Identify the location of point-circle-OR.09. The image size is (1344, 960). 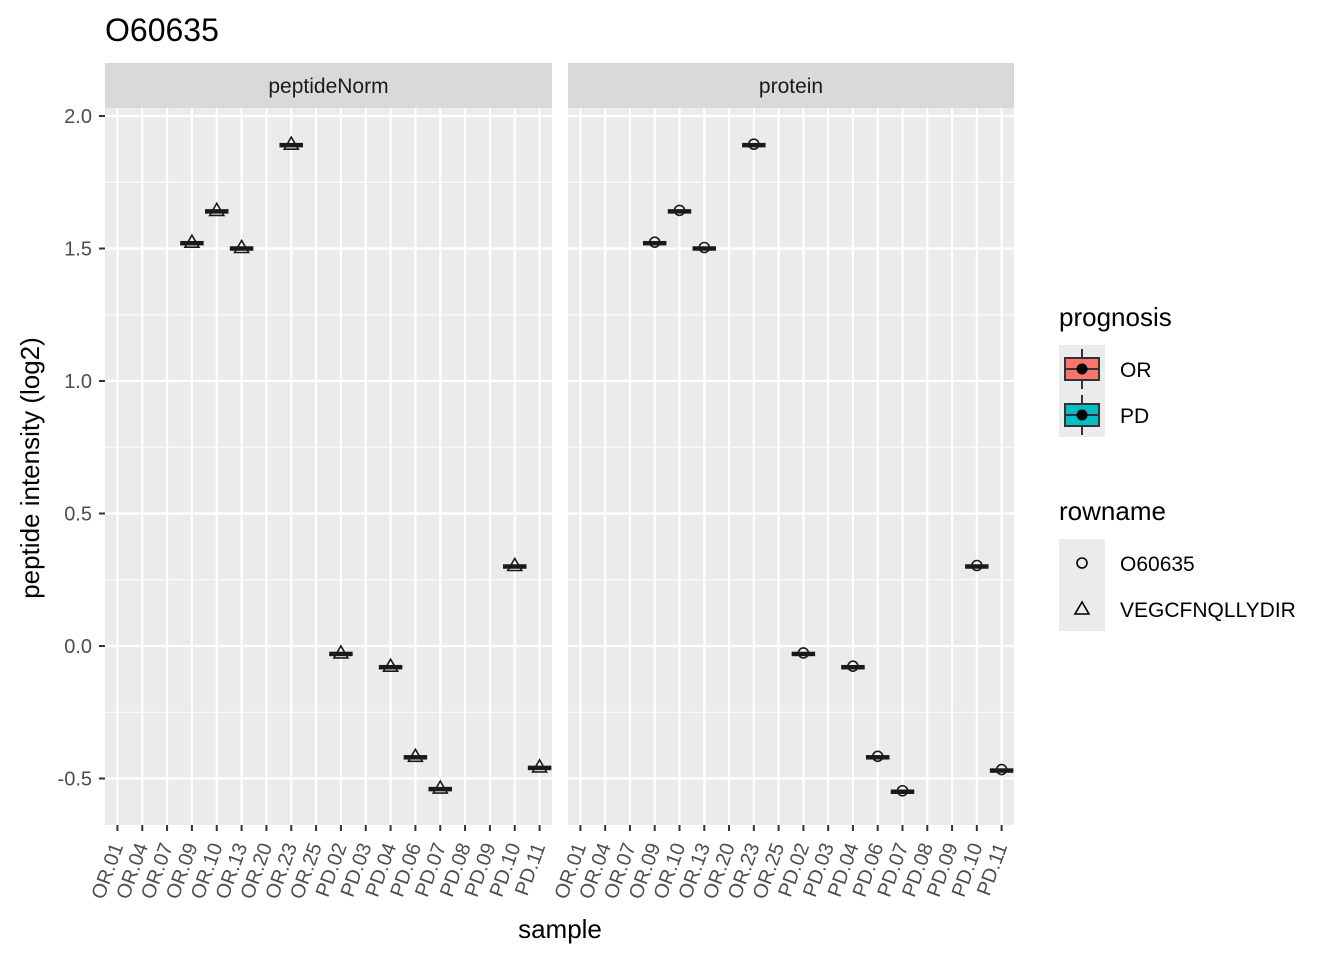
(654, 242).